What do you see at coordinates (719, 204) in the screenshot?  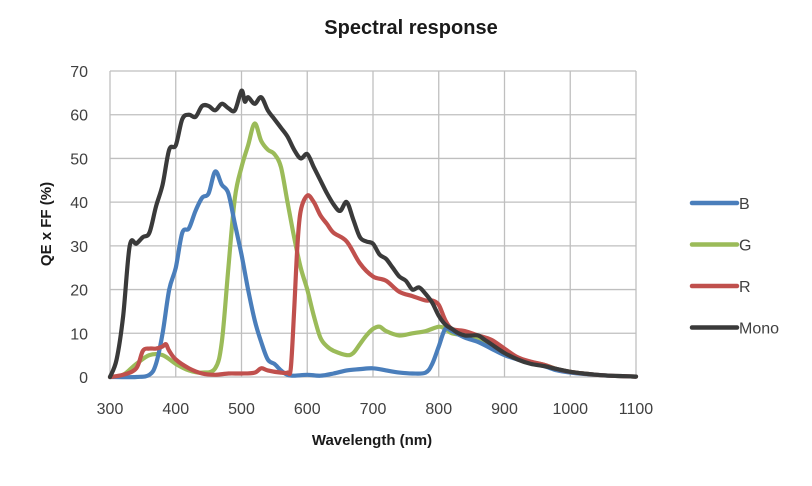 I see `legend-item-b: B` at bounding box center [719, 204].